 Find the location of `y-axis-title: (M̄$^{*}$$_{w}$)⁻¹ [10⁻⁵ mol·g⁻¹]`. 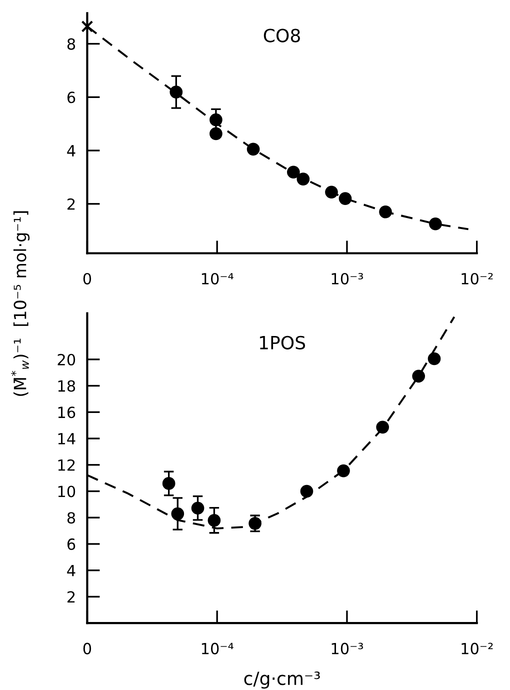

y-axis-title: (M̄$^{*}$$_{w}$)⁻¹ [10⁻⁵ mol·g⁻¹] is located at coordinates (20, 303).